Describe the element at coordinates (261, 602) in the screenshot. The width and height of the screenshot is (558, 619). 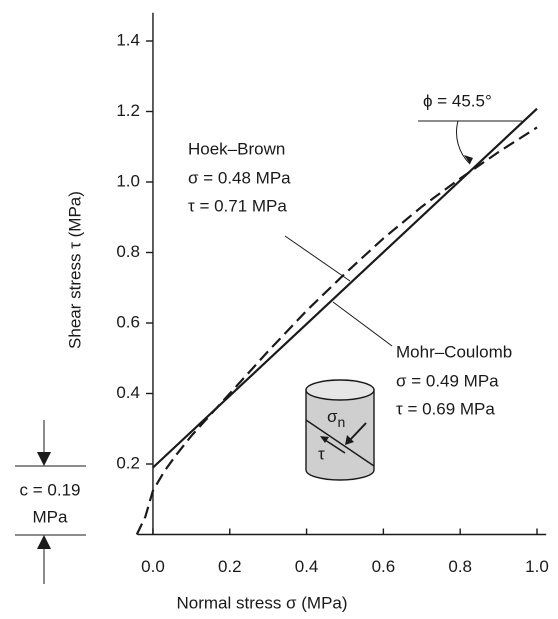
I see `x-axis-label: Normal stress σ (MPa)` at that location.